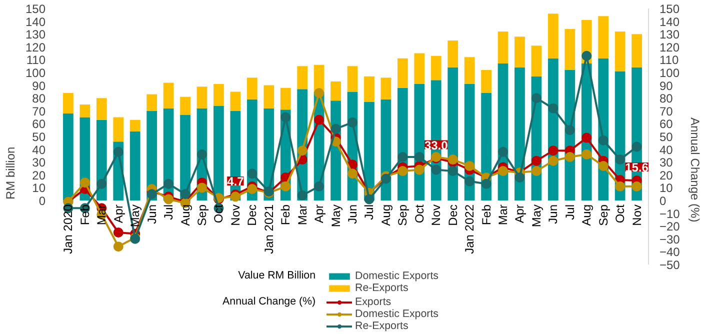  What do you see at coordinates (670, 227) in the screenshot?
I see `y2-tick-label: −20` at bounding box center [670, 227].